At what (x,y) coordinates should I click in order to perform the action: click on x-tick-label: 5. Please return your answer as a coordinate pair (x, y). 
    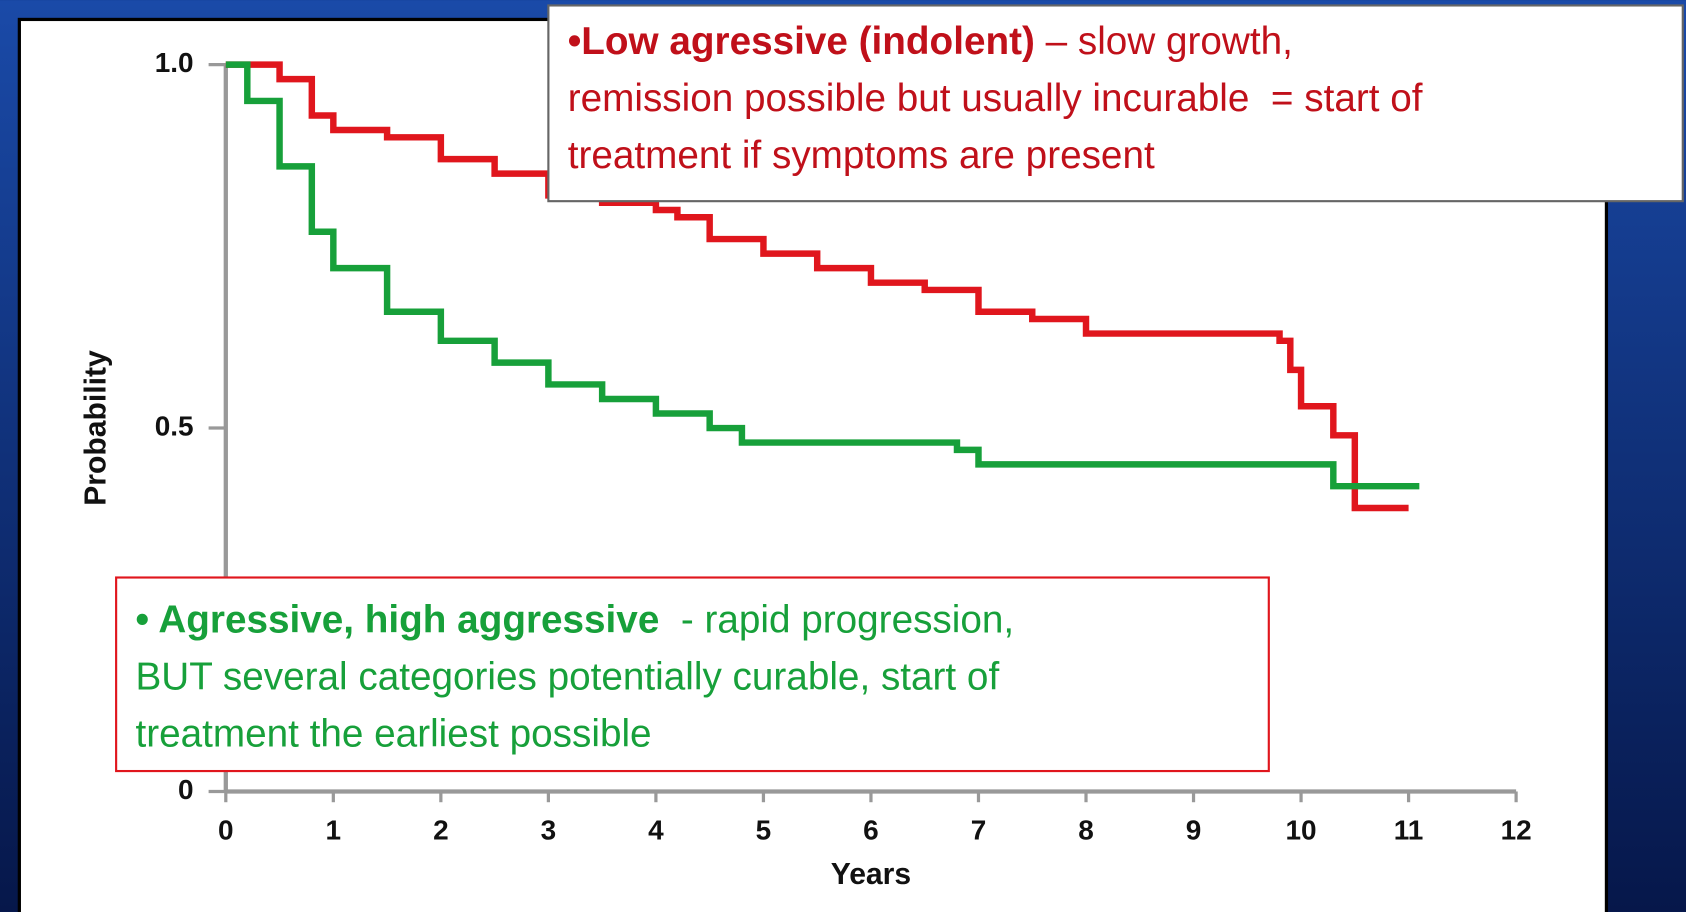
    Looking at the image, I should click on (764, 830).